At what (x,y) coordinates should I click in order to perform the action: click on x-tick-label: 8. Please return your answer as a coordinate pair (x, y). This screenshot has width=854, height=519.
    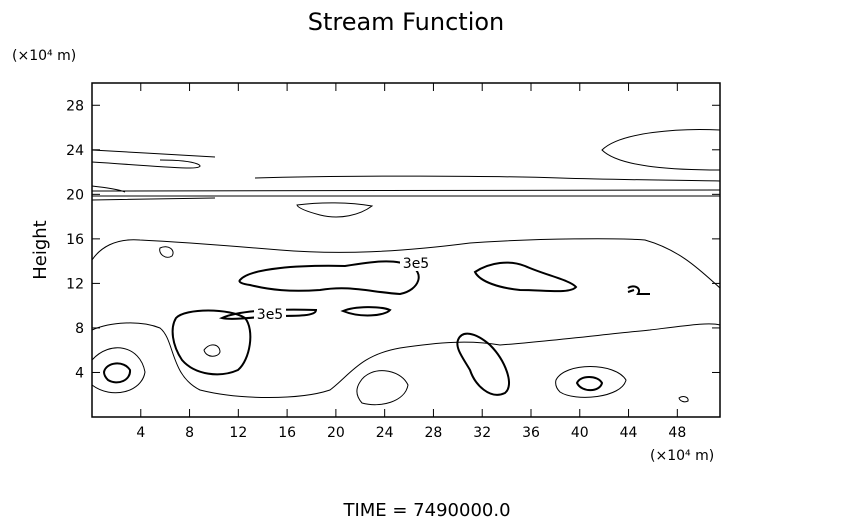
    Looking at the image, I should click on (189, 433).